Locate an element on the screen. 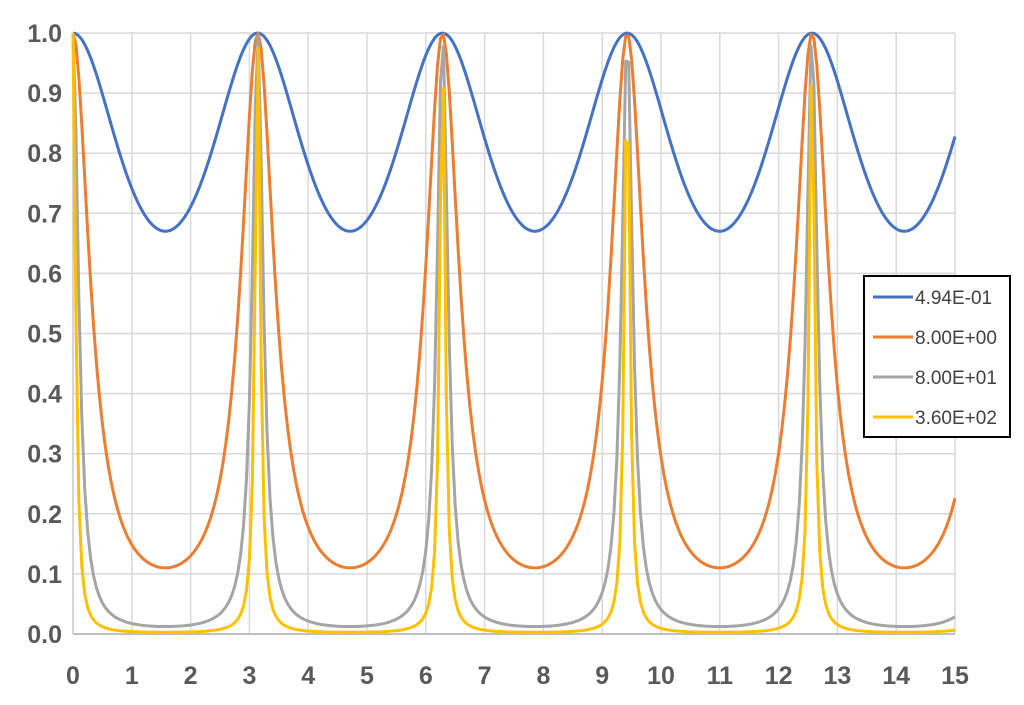  x-tick-label: 14 is located at coordinates (896, 676).